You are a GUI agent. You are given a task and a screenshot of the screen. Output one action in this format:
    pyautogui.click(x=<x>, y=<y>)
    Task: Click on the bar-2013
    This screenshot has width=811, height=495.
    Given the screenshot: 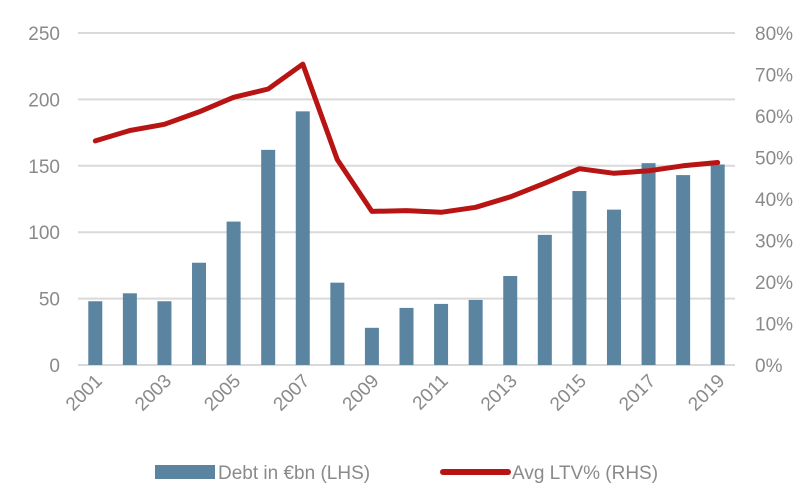 What is the action you would take?
    pyautogui.click(x=510, y=320)
    